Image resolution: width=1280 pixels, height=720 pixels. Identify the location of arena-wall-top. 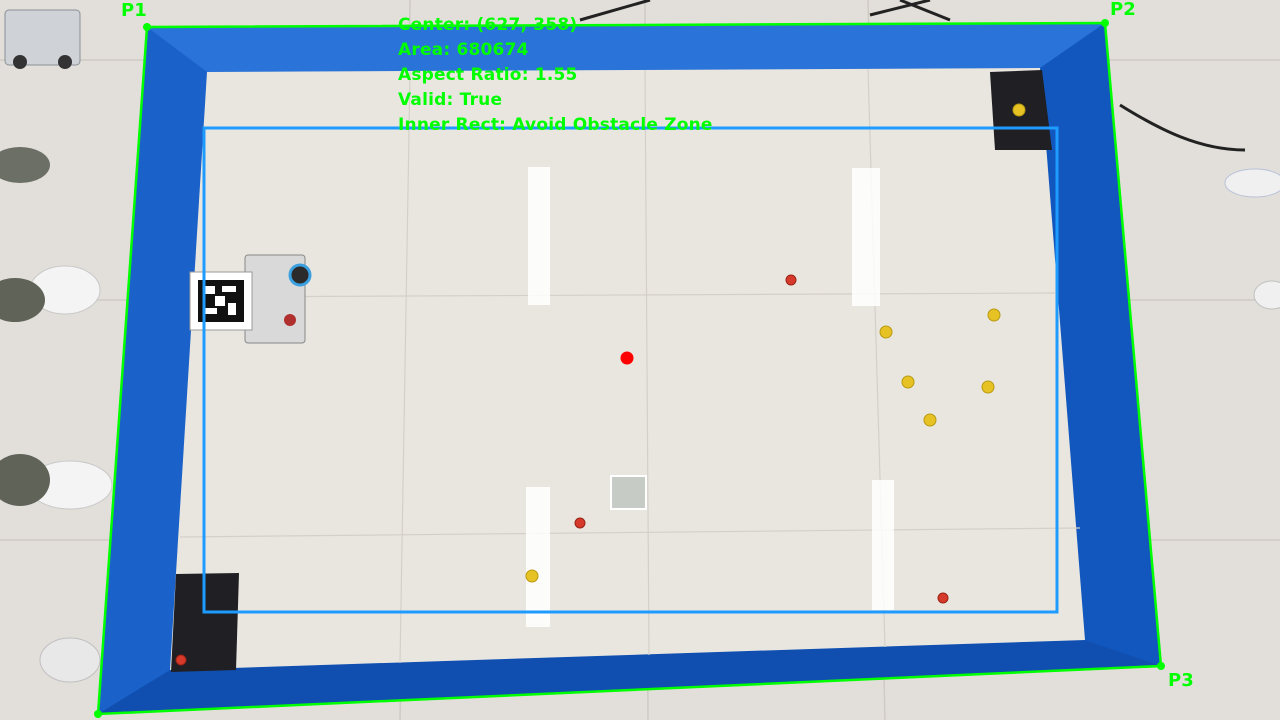
(626, 47).